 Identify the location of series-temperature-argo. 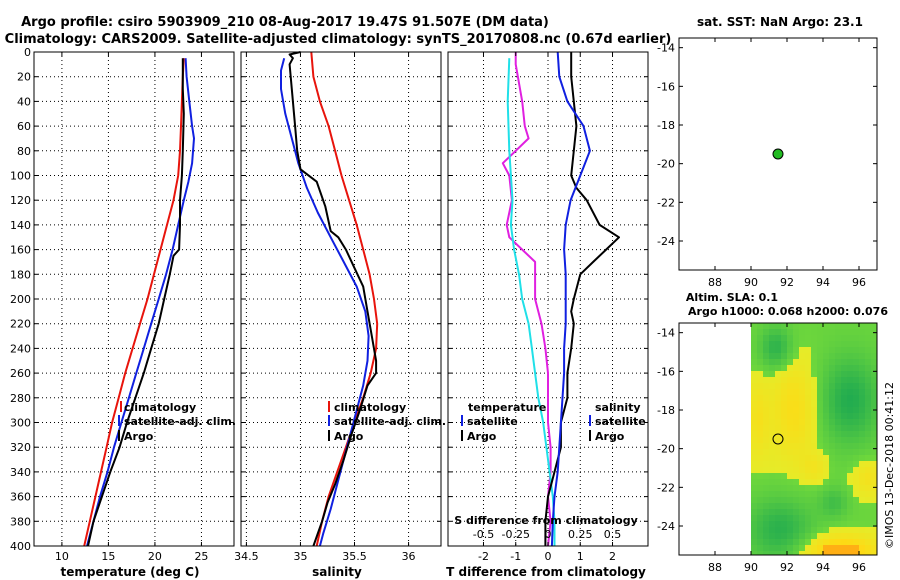
(570, 299).